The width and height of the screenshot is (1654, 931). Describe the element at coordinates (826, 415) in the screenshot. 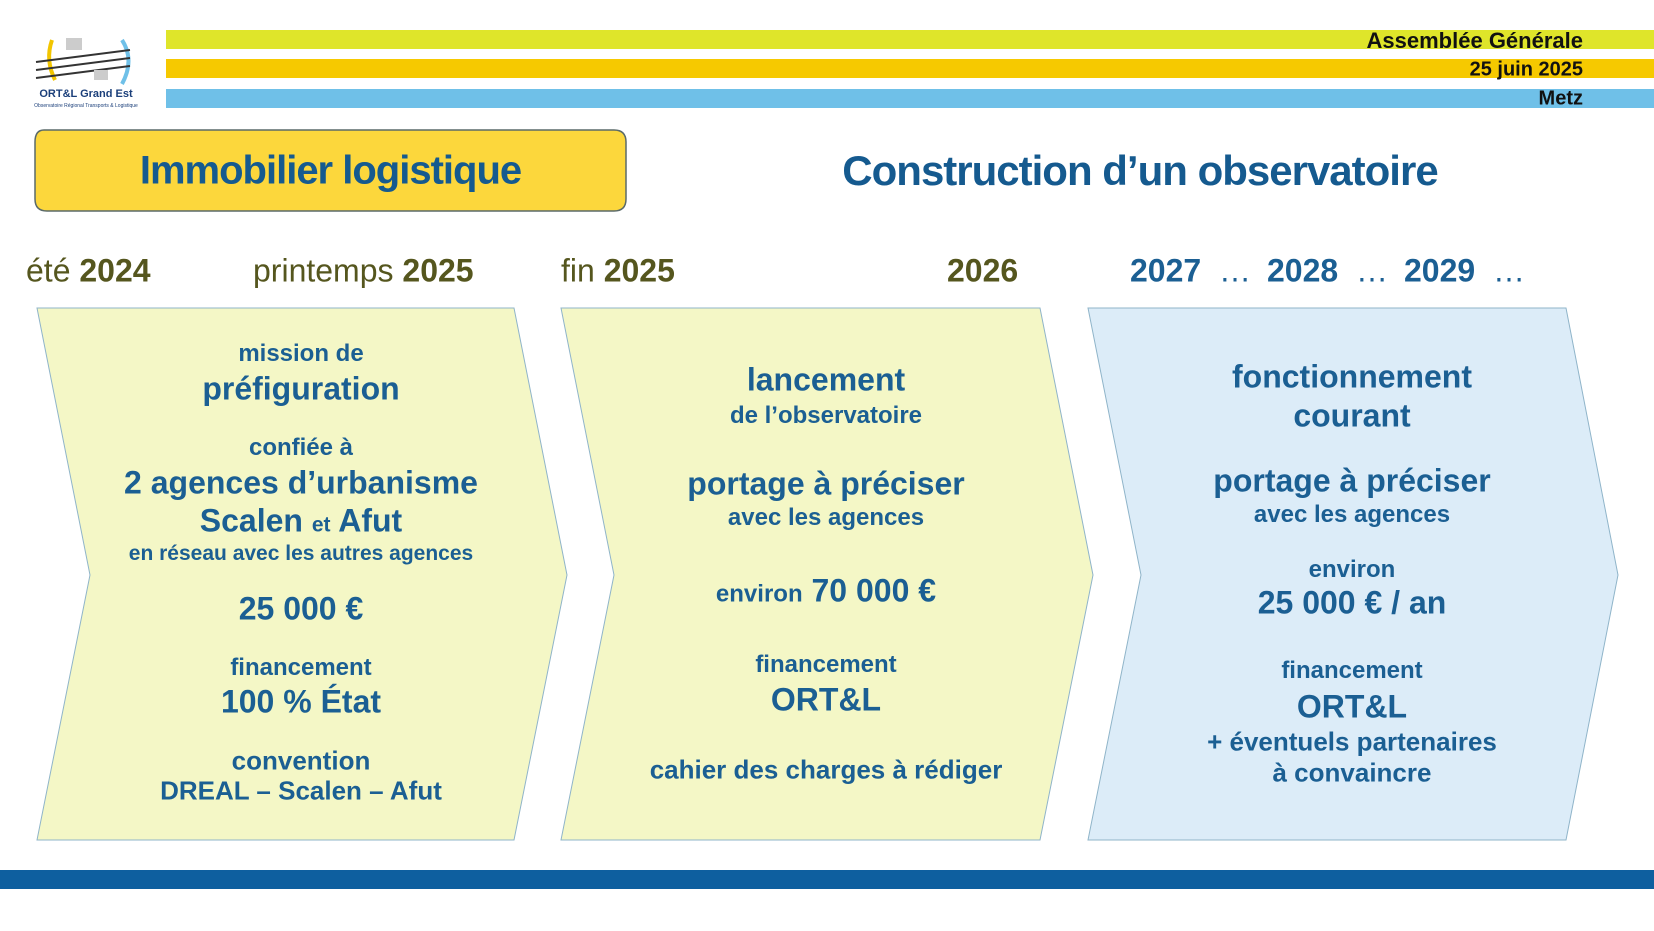

I see `line: de l’observatoire` at that location.